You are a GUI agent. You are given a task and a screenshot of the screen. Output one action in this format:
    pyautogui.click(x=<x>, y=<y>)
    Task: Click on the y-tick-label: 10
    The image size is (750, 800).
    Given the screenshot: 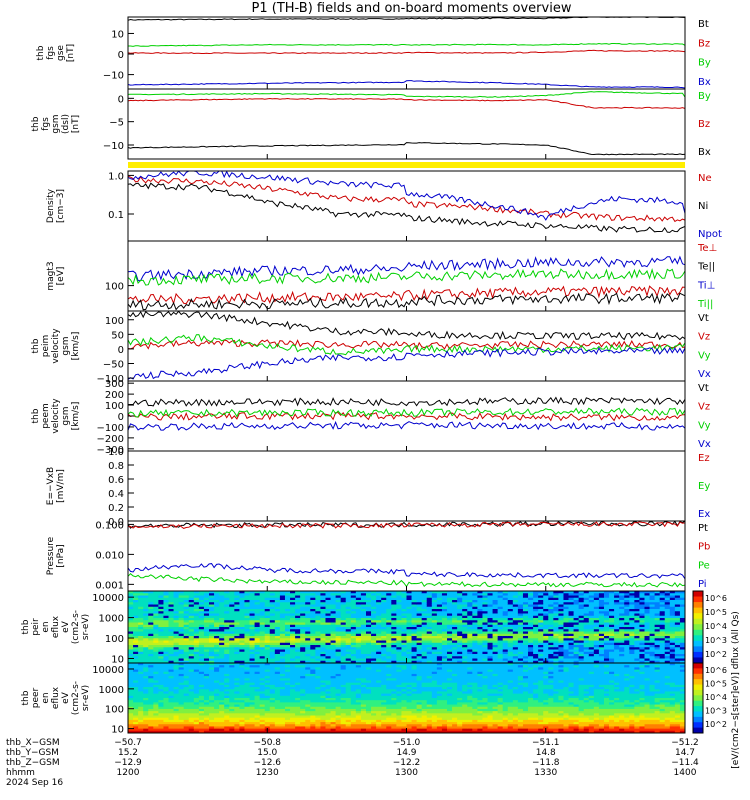 What is the action you would take?
    pyautogui.click(x=117, y=659)
    